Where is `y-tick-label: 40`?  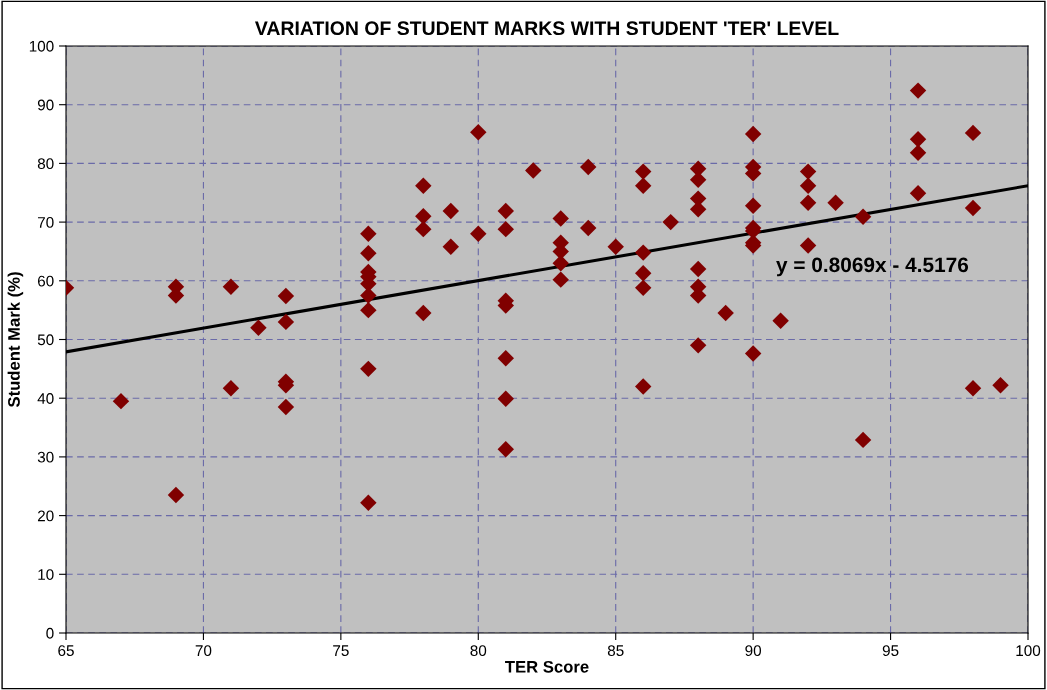
y-tick-label: 40 is located at coordinates (45, 398).